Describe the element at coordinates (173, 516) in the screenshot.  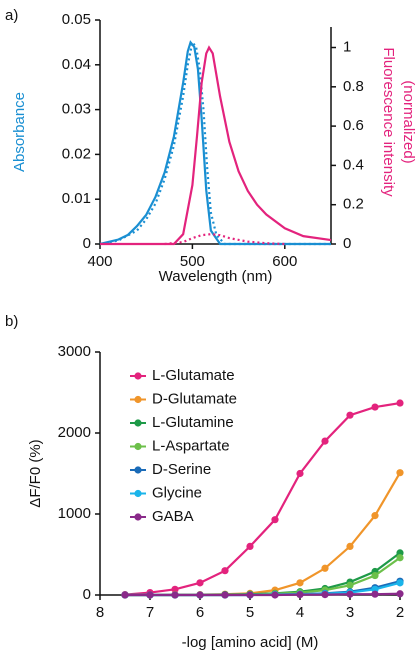
I see `legend-label: GABA` at that location.